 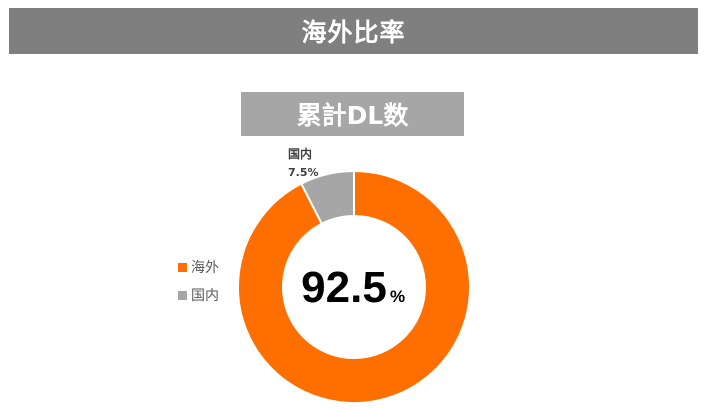 I want to click on header-title: 海外比率, so click(x=353, y=32).